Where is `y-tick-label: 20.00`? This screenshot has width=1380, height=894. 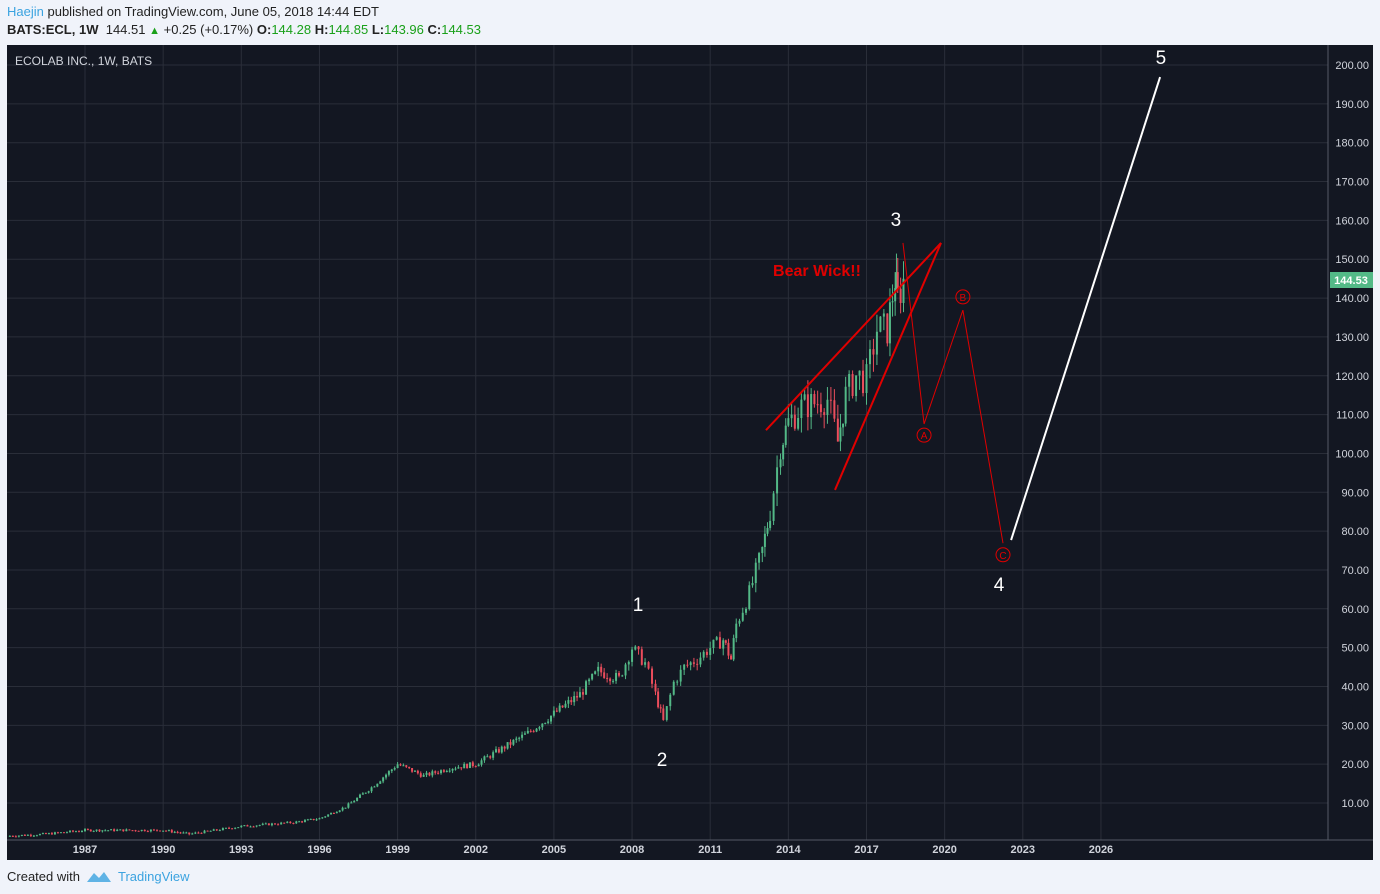
y-tick-label: 20.00 is located at coordinates (1355, 765).